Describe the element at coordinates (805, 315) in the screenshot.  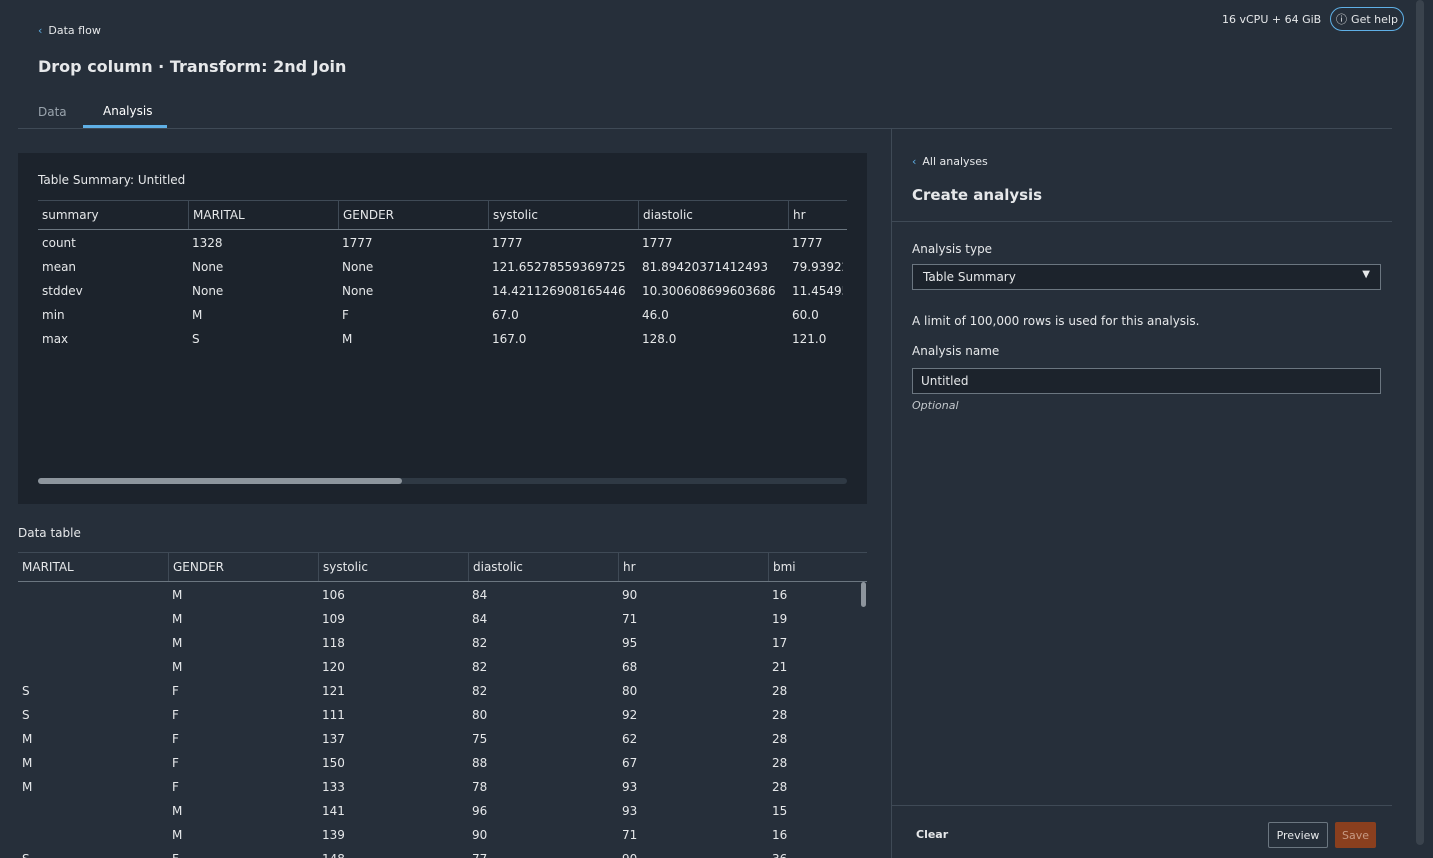
I see `table-cell: 60.0` at that location.